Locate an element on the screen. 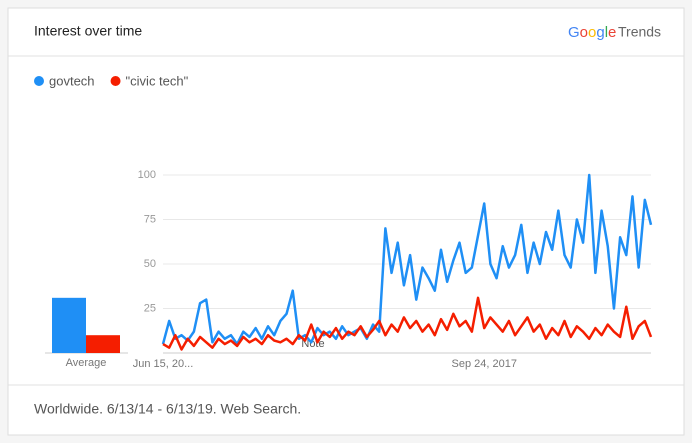 The image size is (692, 443). legend-label: govtech is located at coordinates (72, 80).